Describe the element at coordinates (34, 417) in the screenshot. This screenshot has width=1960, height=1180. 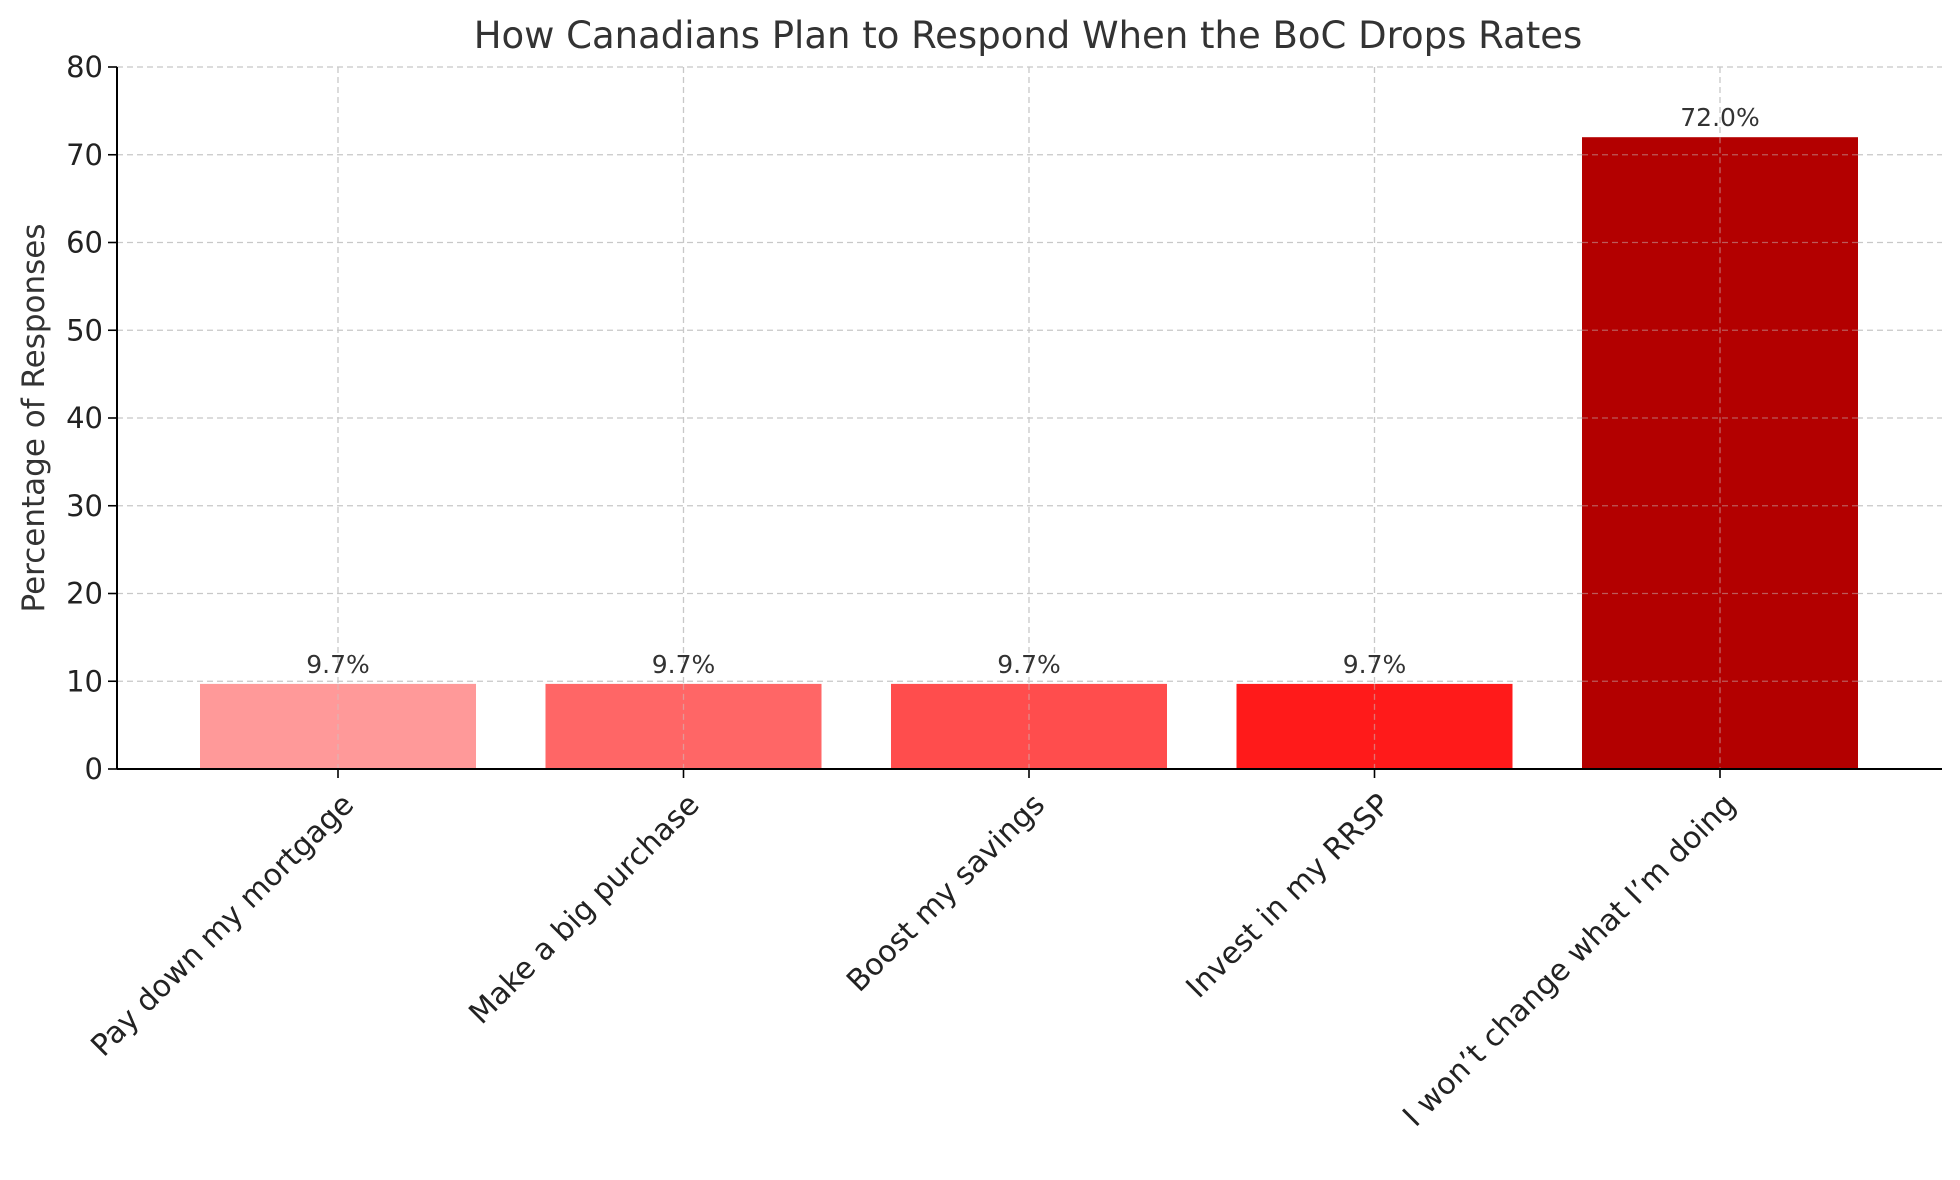
I see `y-axis-label: Percentage of Responses` at that location.